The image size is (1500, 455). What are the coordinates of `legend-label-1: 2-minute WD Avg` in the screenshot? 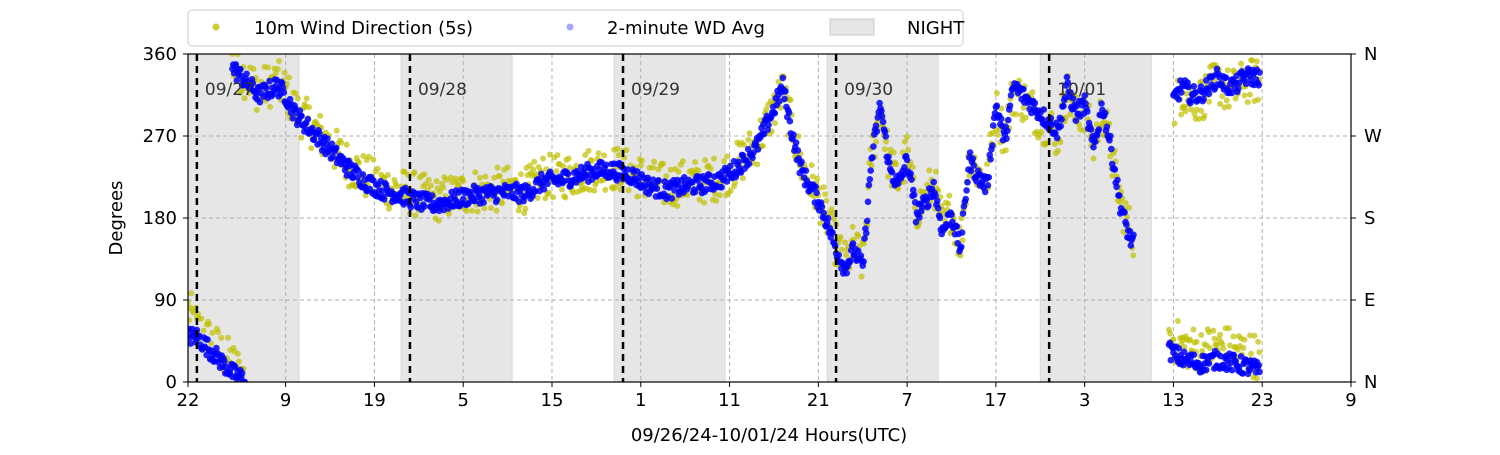 It's located at (686, 28).